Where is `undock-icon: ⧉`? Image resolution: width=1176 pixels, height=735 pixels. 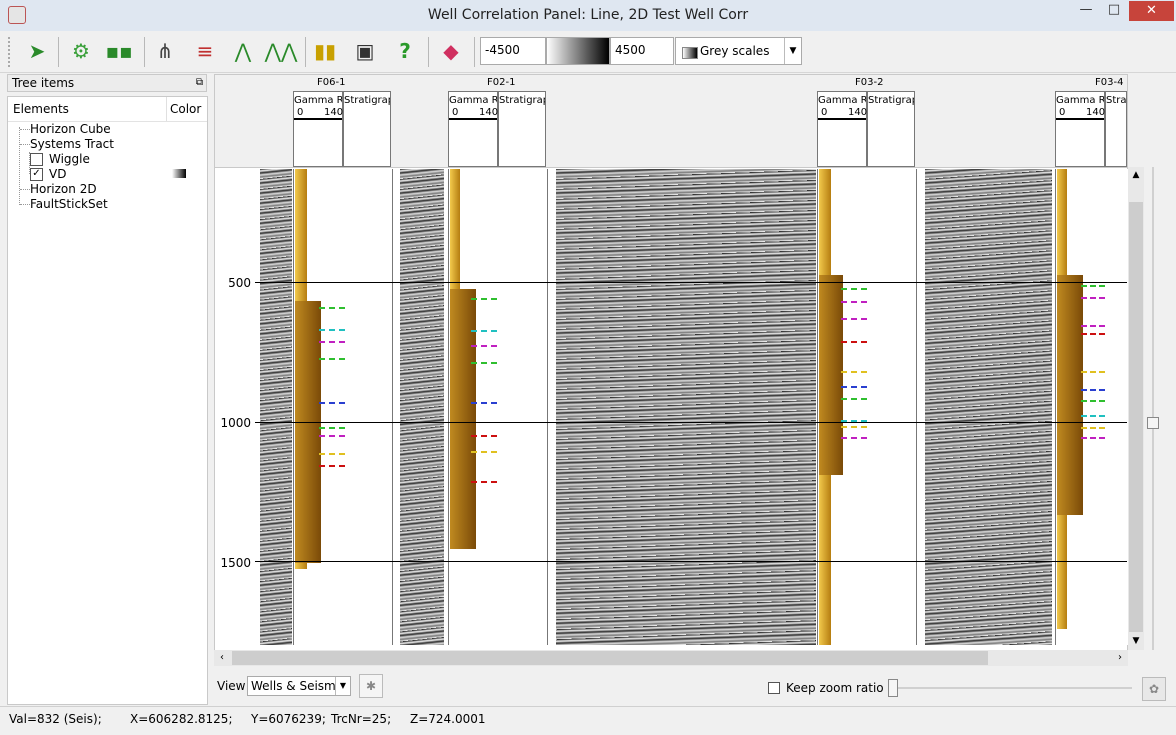 undock-icon: ⧉ is located at coordinates (199, 82).